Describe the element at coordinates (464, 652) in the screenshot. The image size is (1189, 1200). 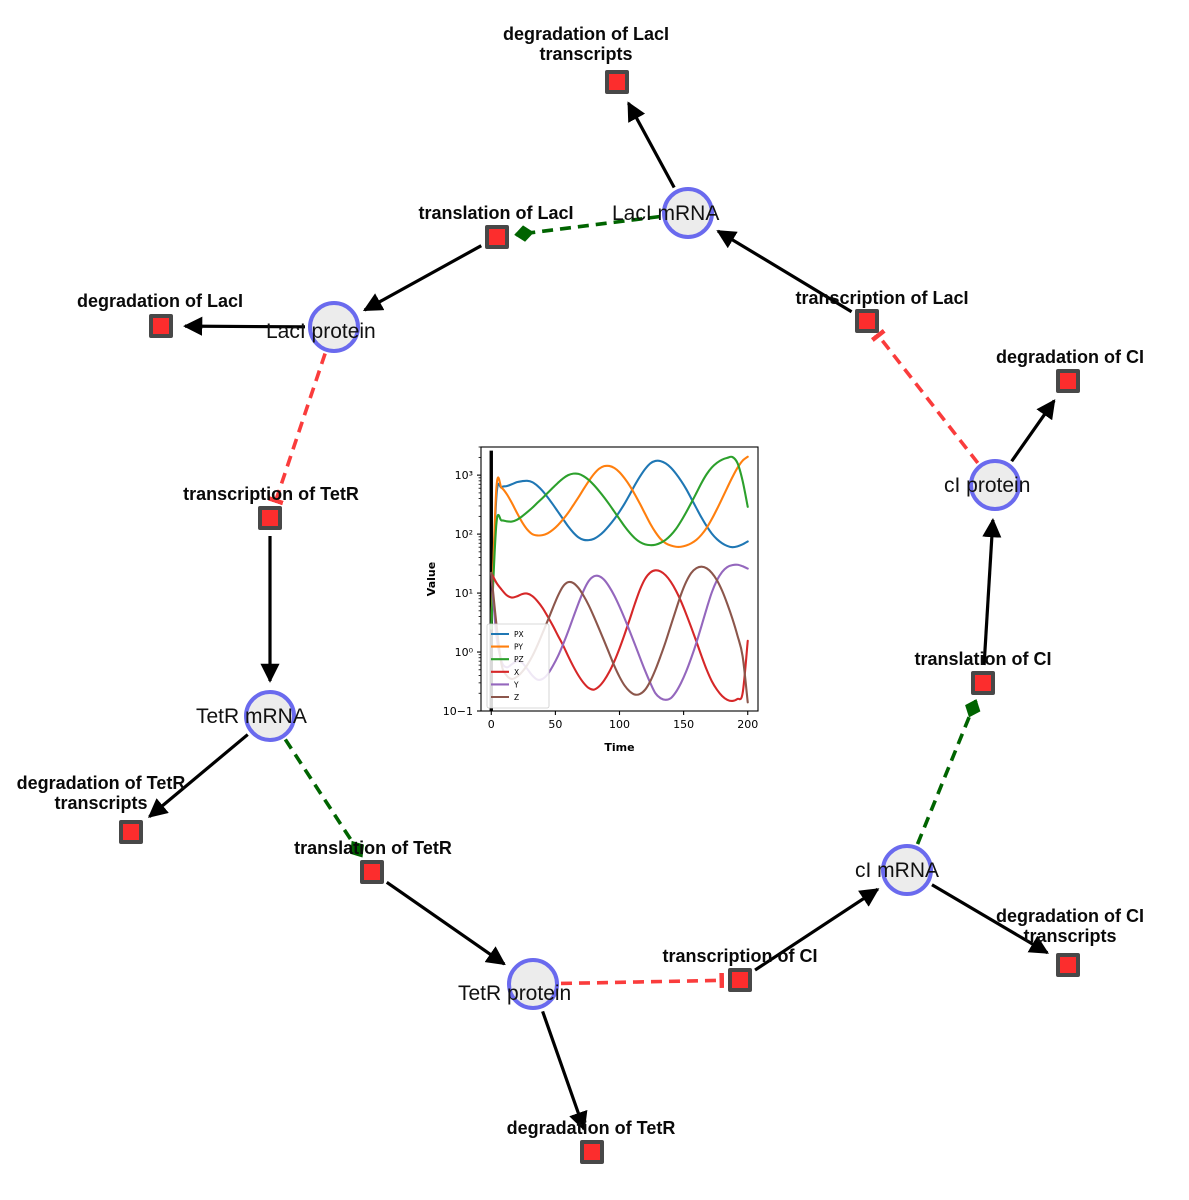
I see `y-tick-label: 10⁰` at that location.